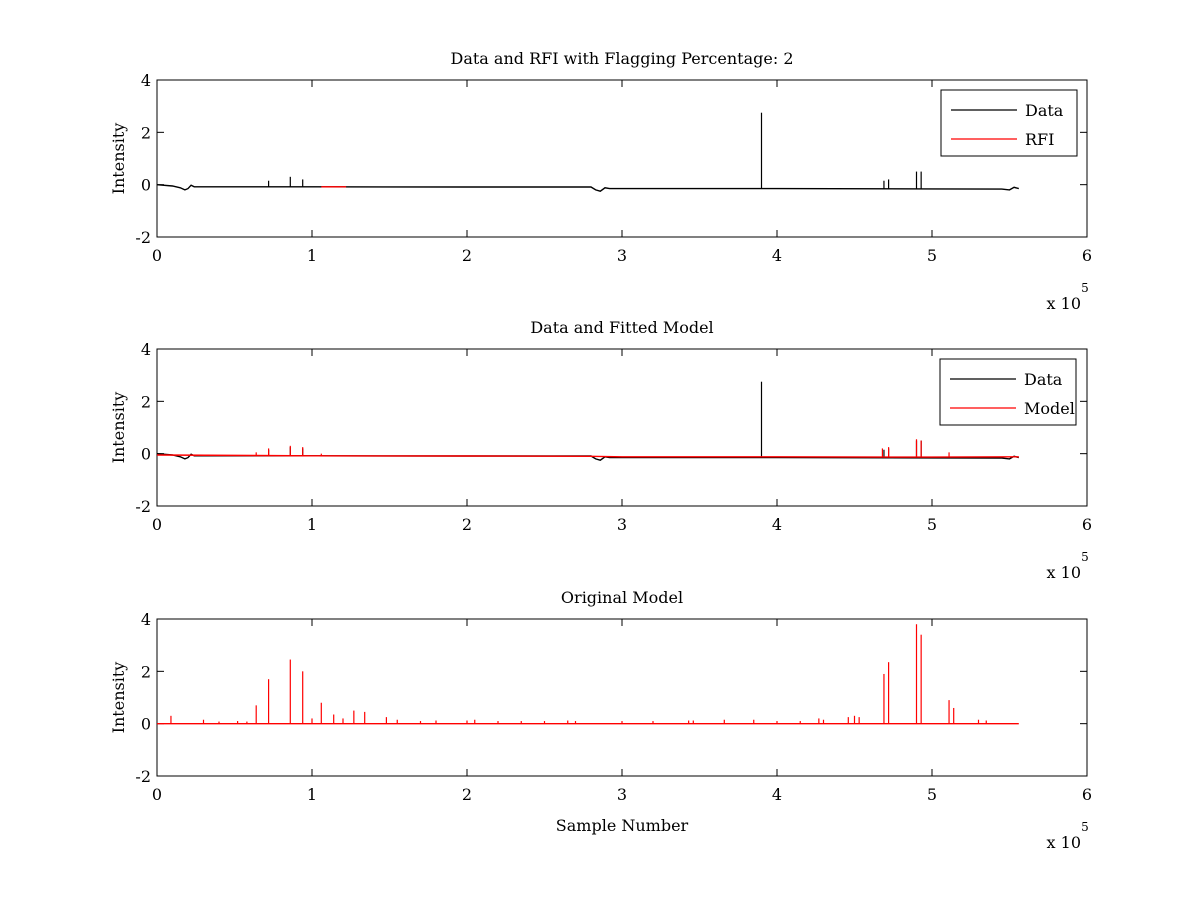 This screenshot has width=1200, height=900. Describe the element at coordinates (621, 327) in the screenshot. I see `chart-title: Data and Fitted Model` at that location.